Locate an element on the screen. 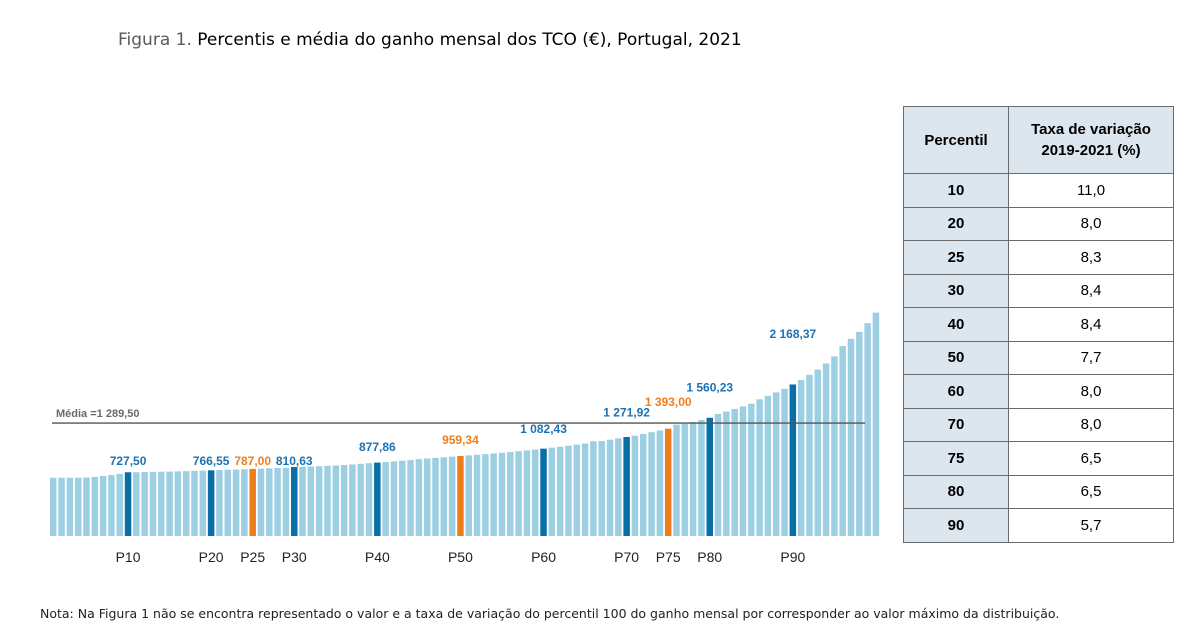 Image resolution: width=1200 pixels, height=643 pixels. bar-p29 is located at coordinates (286, 501).